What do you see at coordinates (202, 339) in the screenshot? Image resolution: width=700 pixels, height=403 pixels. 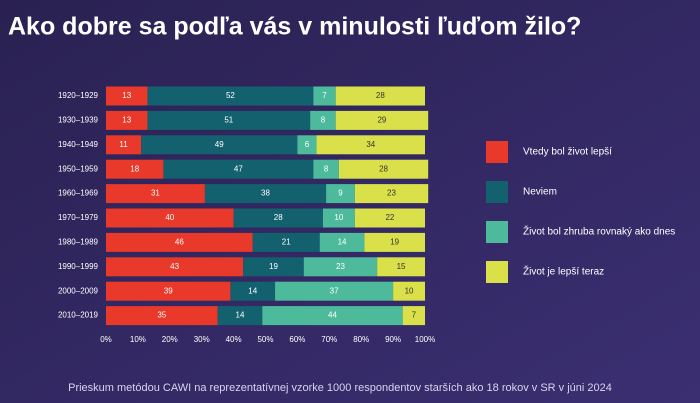 I see `x-tick-label: 30%` at bounding box center [202, 339].